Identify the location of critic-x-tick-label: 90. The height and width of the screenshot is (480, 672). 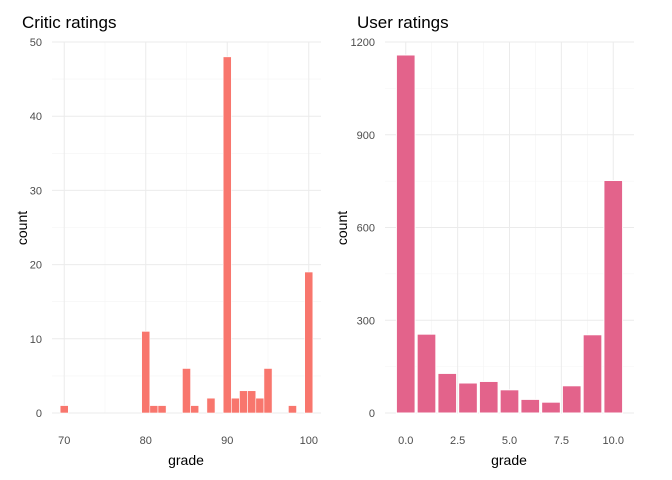
(227, 441).